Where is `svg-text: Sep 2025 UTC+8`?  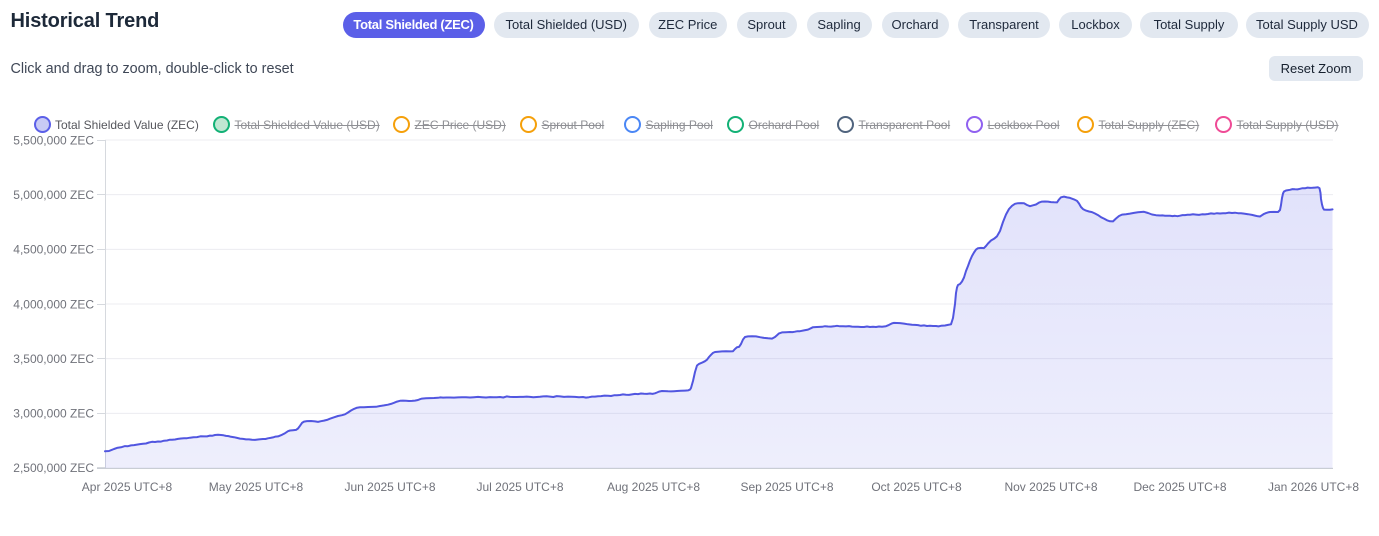 svg-text: Sep 2025 UTC+8 is located at coordinates (786, 487).